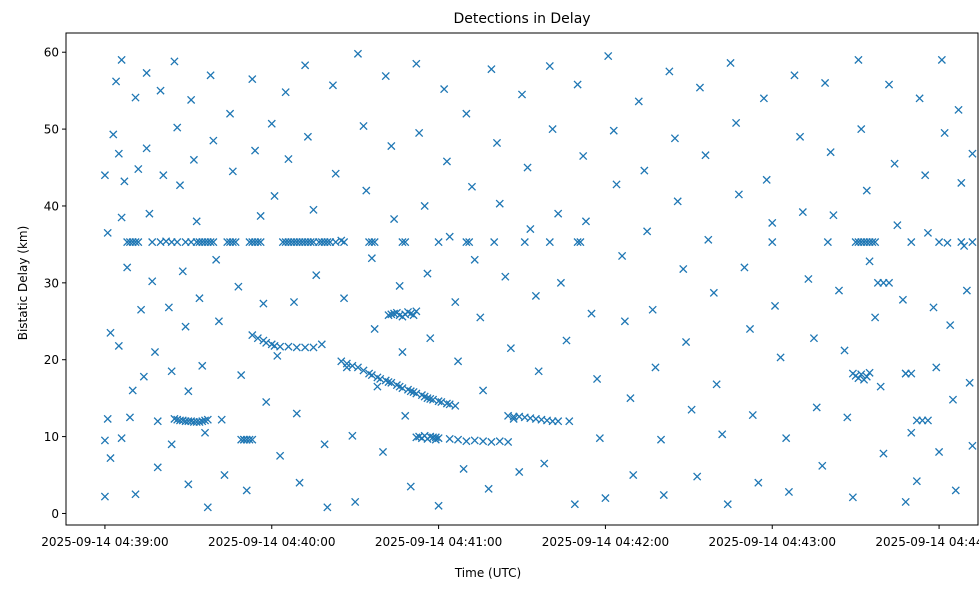 This screenshot has width=979, height=594. I want to click on x-tick-label: 2025-09-14 04:40:00, so click(271, 542).